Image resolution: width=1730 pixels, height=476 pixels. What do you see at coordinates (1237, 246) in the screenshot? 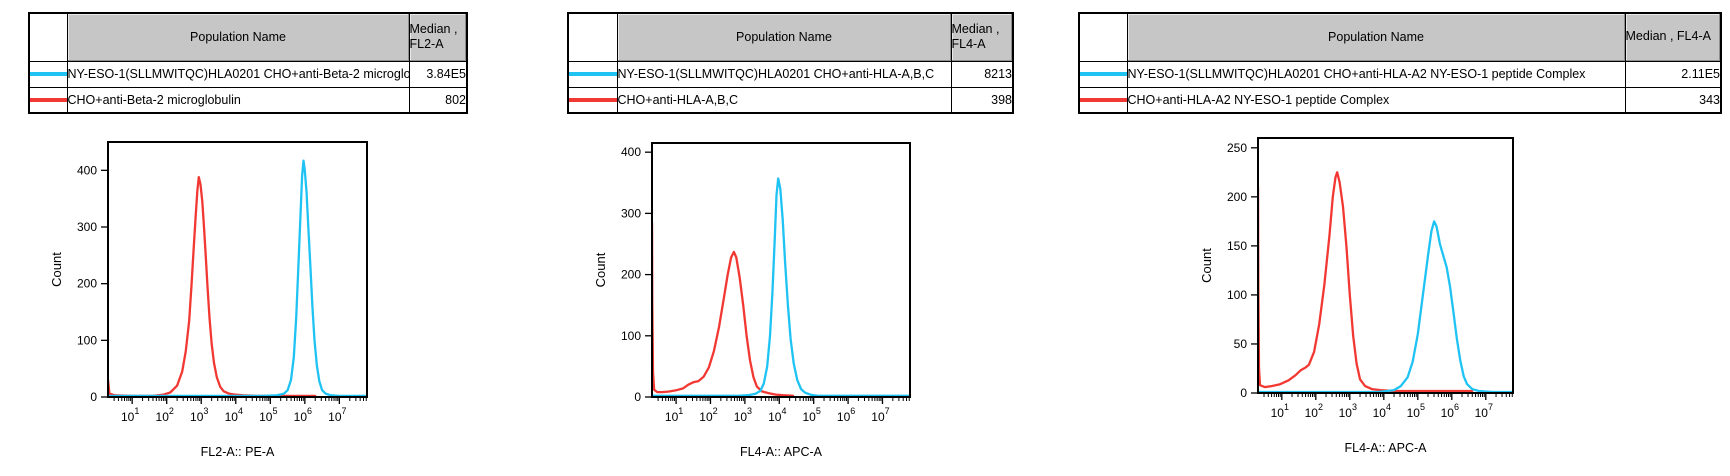
I see `y-tick-label: 150` at bounding box center [1237, 246].